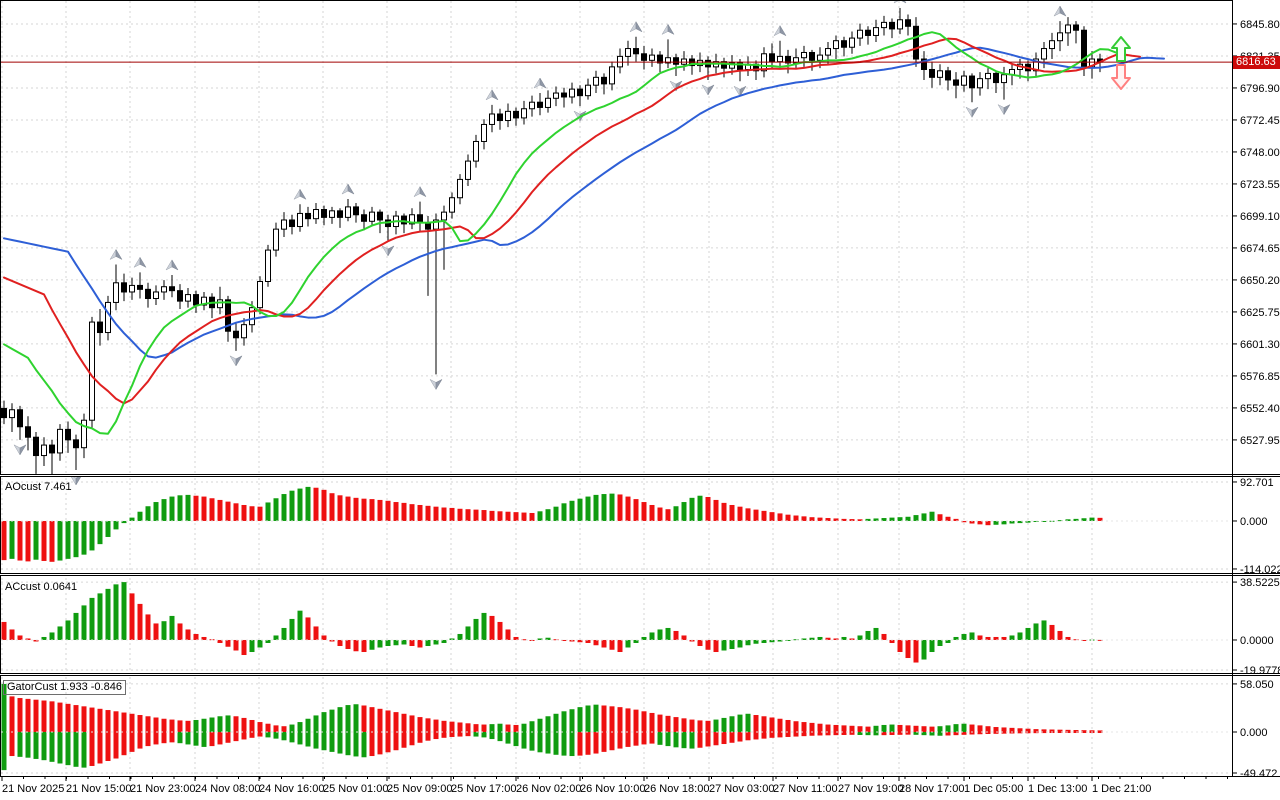 This screenshot has height=800, width=1280. Describe the element at coordinates (1260, 377) in the screenshot. I see `scale-label: 6576.85` at that location.